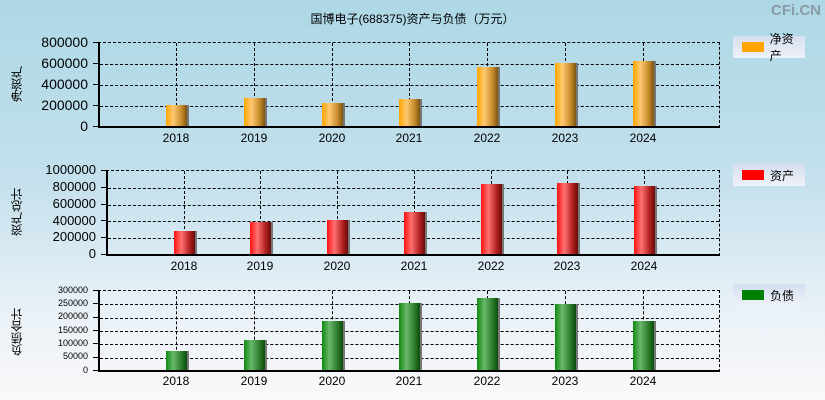  What do you see at coordinates (72, 289) in the screenshot?
I see `y-tick-label: 300000` at bounding box center [72, 289].